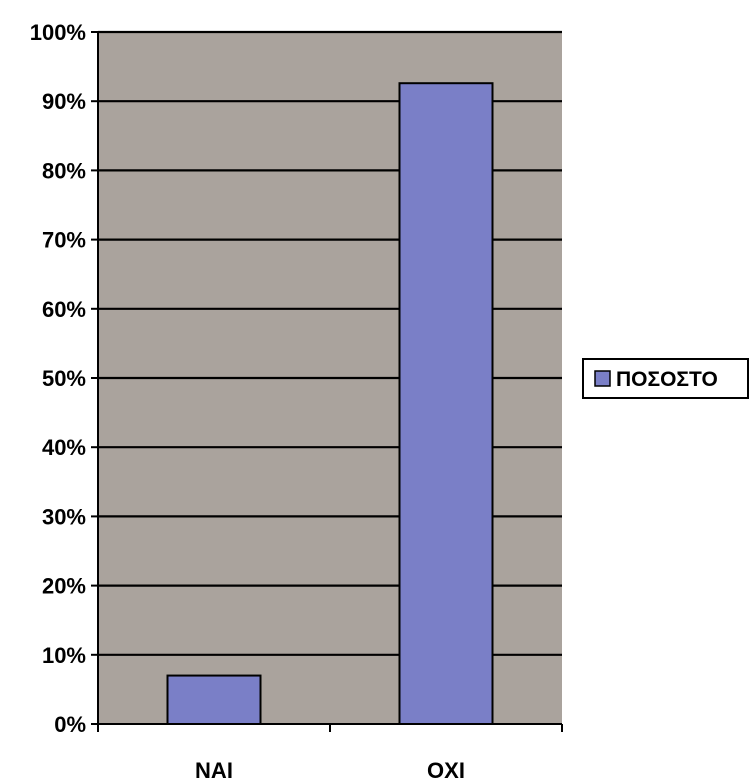 The image size is (754, 784). I want to click on y-tick-label: 100%, so click(58, 32).